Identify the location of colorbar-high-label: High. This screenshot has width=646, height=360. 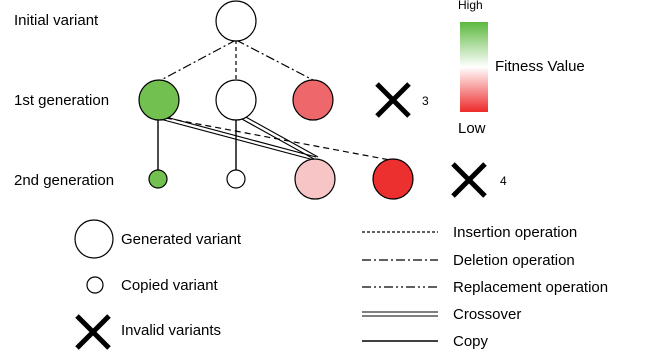
(470, 6).